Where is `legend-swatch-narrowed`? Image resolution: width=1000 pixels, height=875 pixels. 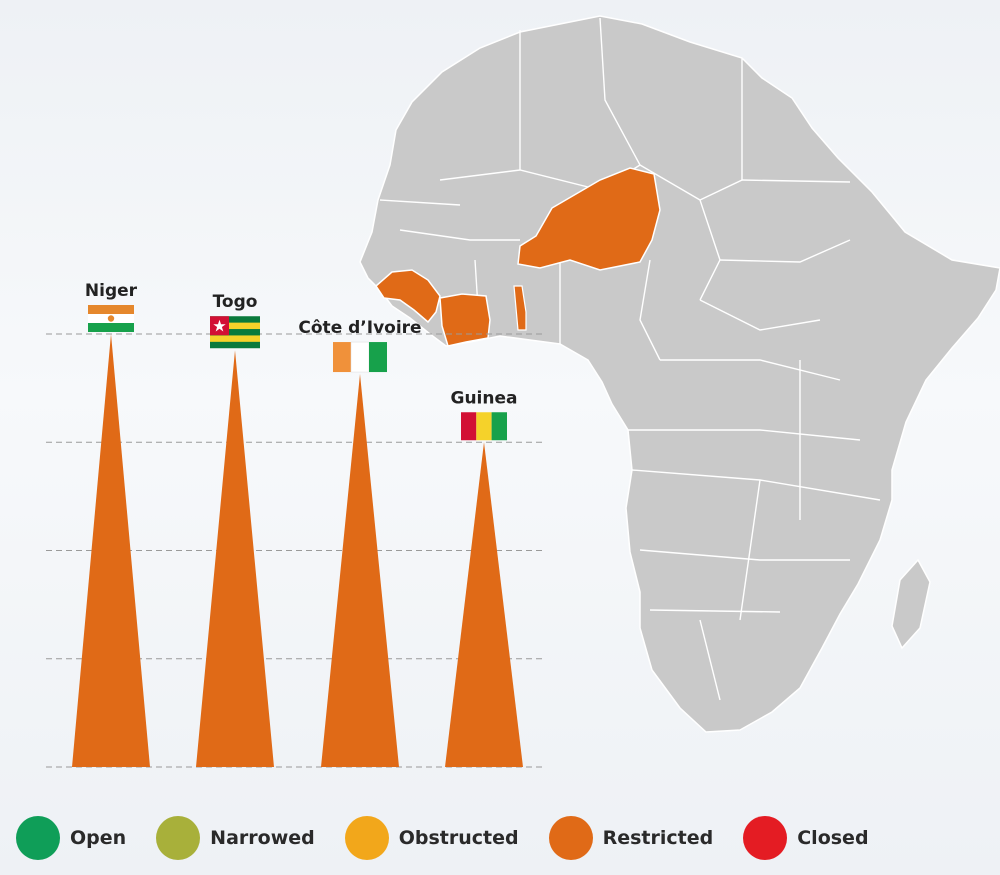 legend-swatch-narrowed is located at coordinates (178, 838).